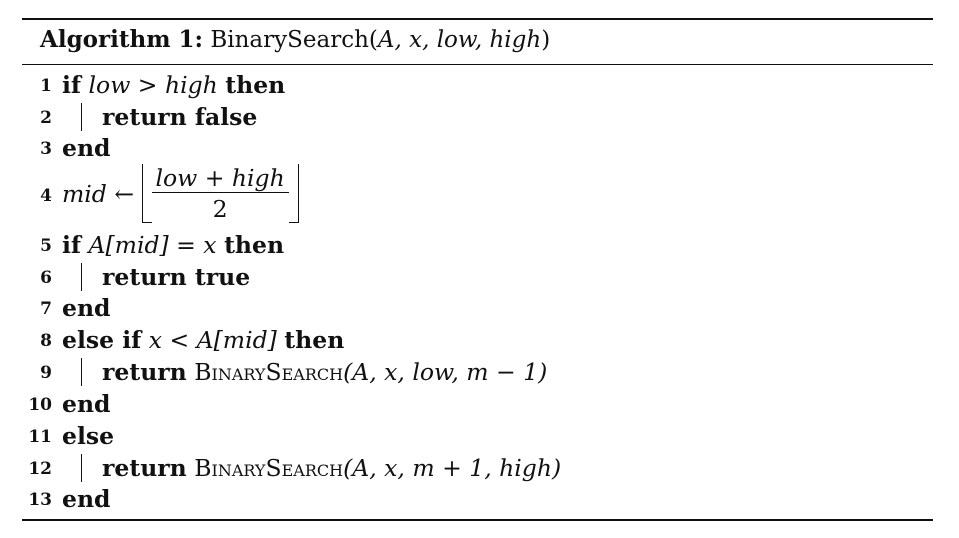  What do you see at coordinates (46, 149) in the screenshot?
I see `line-number: 3` at bounding box center [46, 149].